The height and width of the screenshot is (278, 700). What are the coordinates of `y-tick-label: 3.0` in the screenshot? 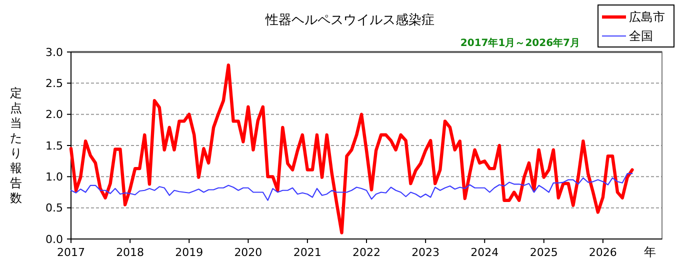 It's located at (54, 52).